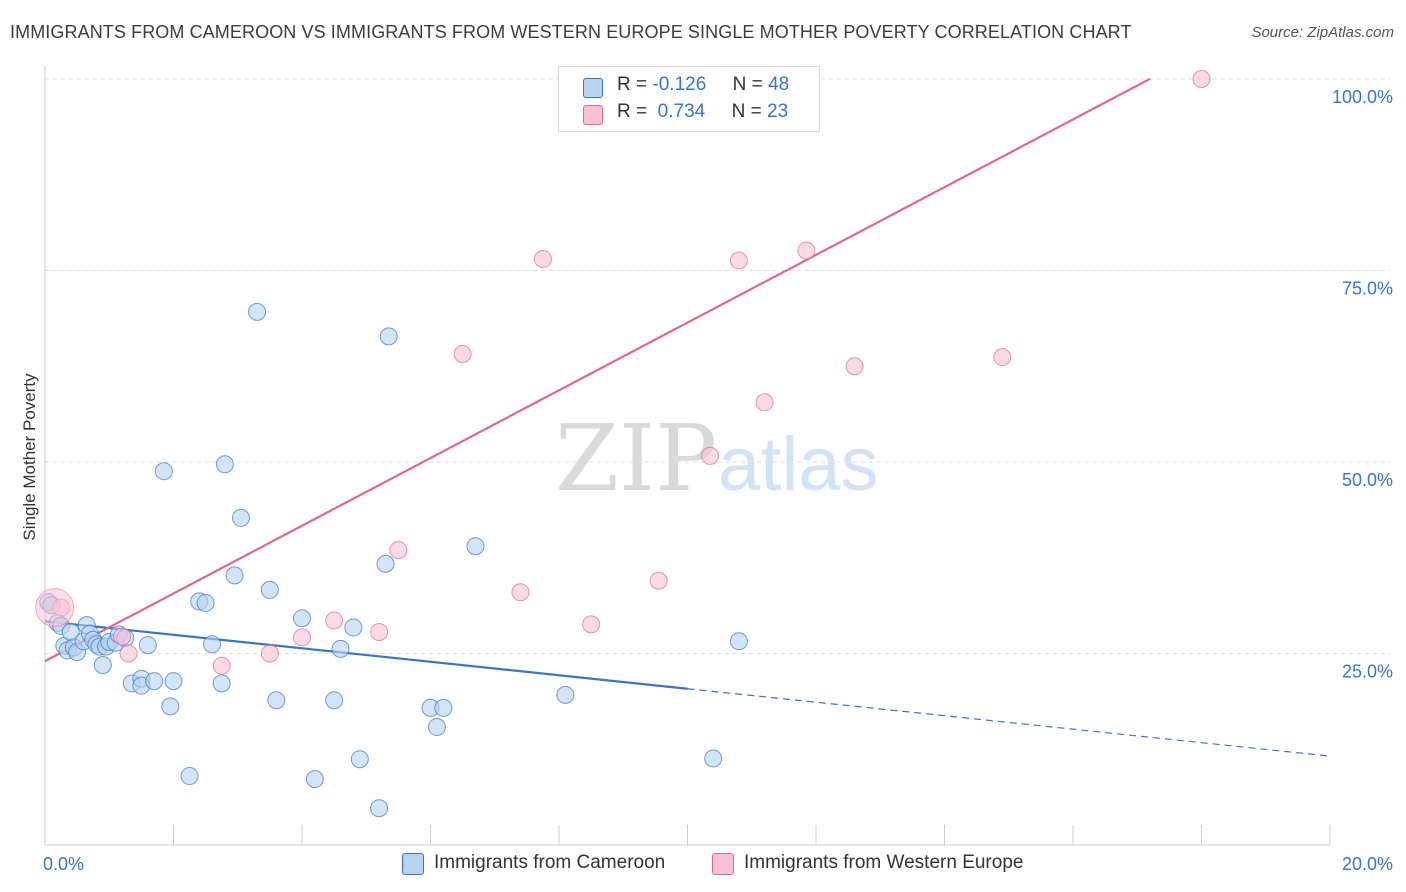 The width and height of the screenshot is (1406, 892). Describe the element at coordinates (778, 111) in the screenshot. I see `legend-n-value: 23` at that location.